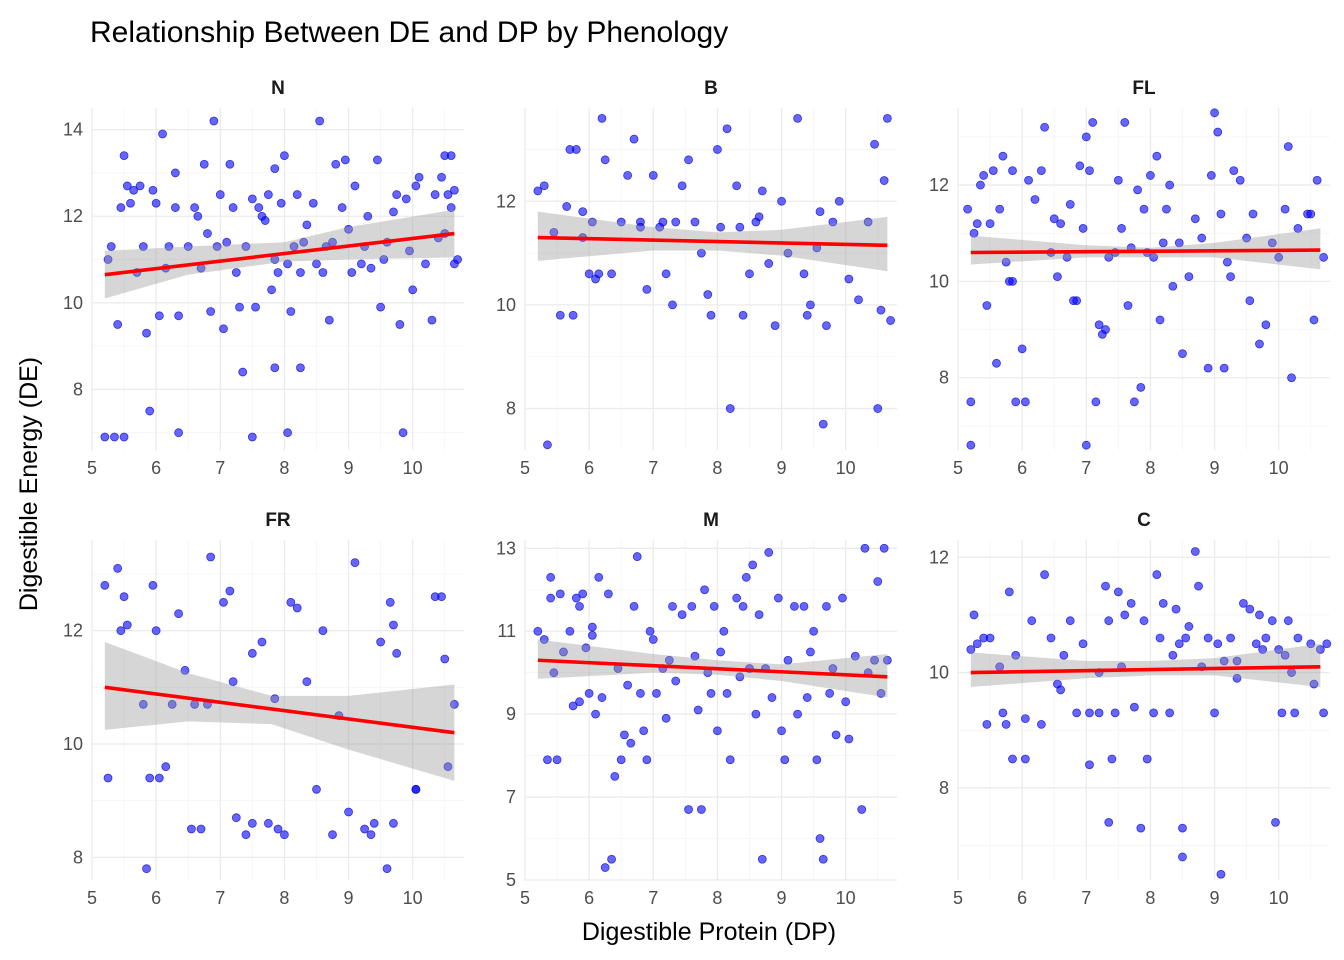 This screenshot has width=1344, height=960. Describe the element at coordinates (1086, 898) in the screenshot. I see `x-tick-label: 7` at that location.